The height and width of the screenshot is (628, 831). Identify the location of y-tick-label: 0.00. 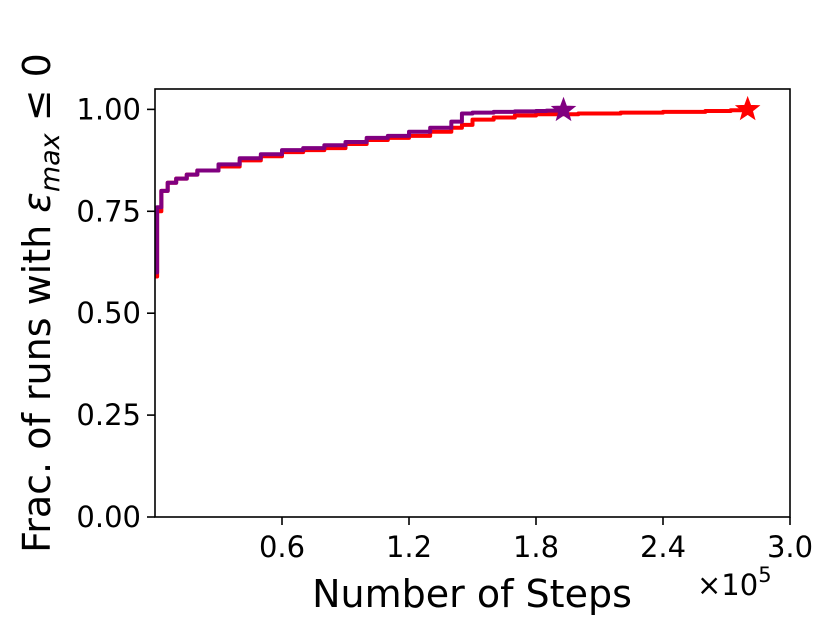
(108, 517).